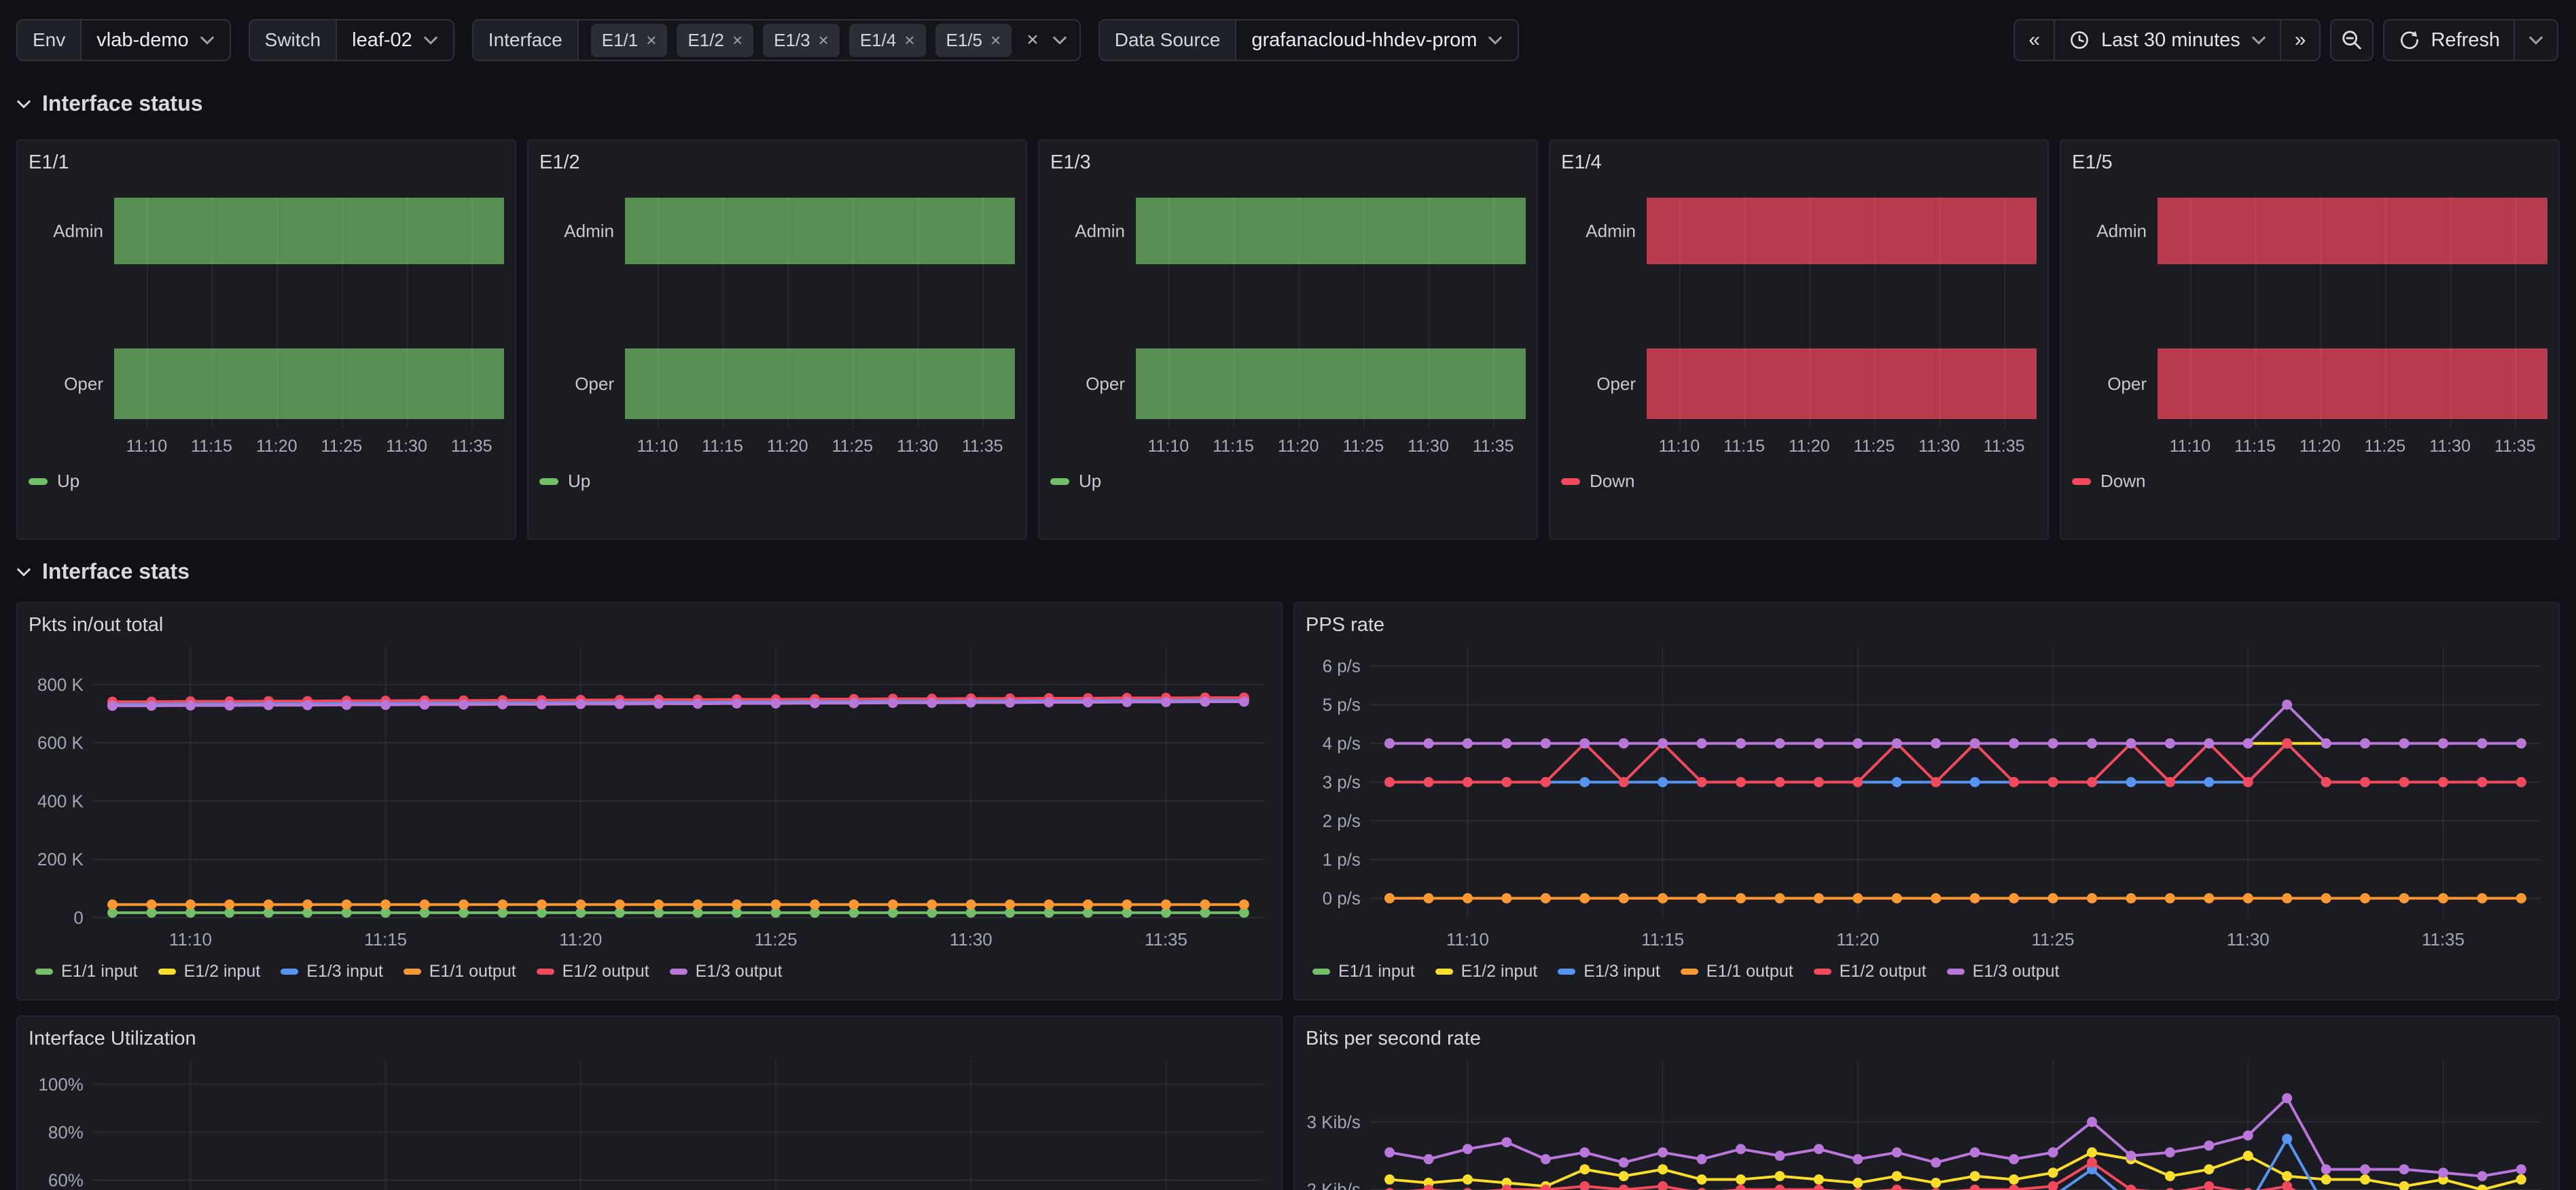 This screenshot has width=2576, height=1190. I want to click on panel-title: Bits per second rate, so click(1393, 1038).